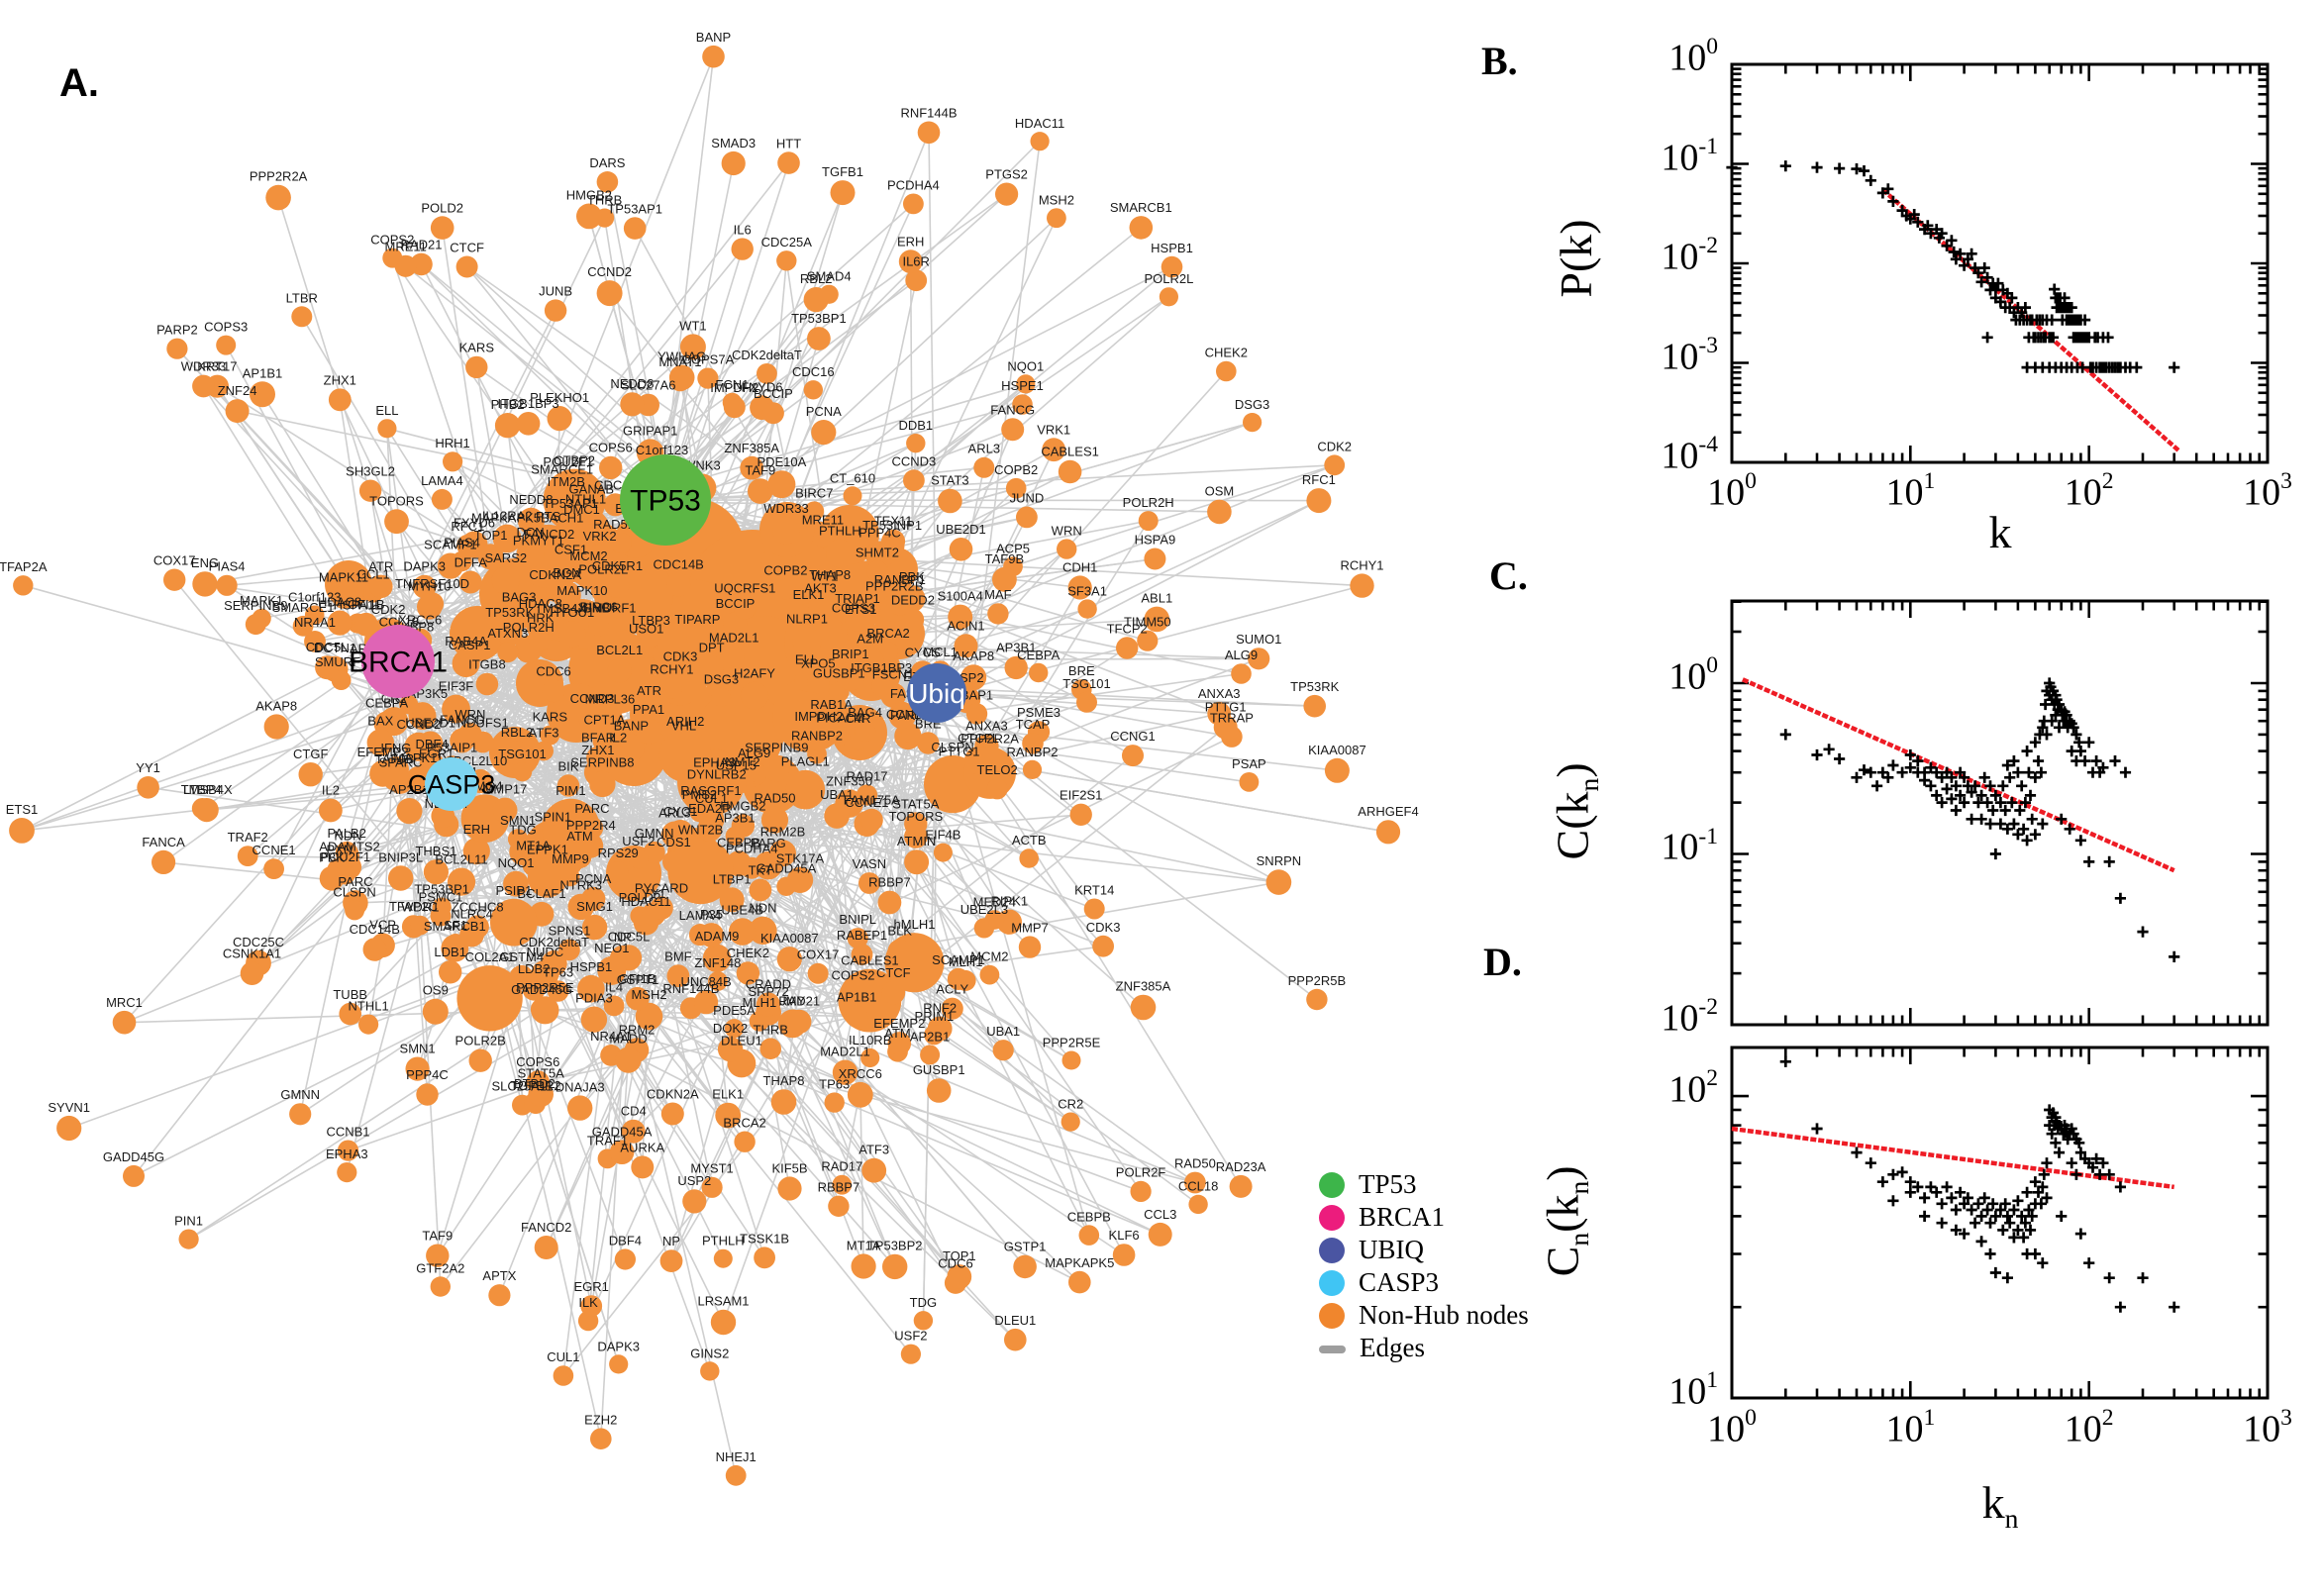 This screenshot has height=1596, width=2323. What do you see at coordinates (1332, 1282) in the screenshot?
I see `legend-dot-casp3` at bounding box center [1332, 1282].